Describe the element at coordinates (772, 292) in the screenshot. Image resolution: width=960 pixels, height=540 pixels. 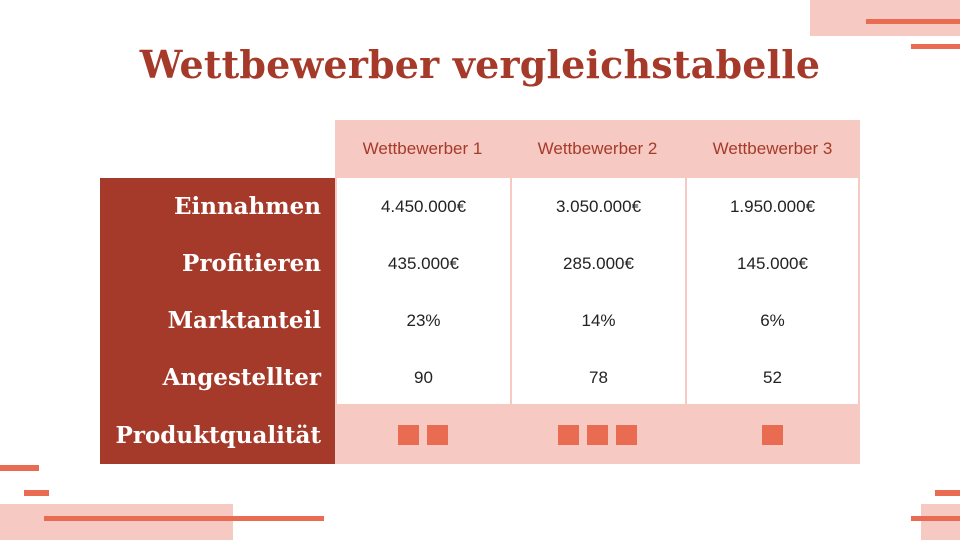
I see `value-column-3: 1.950.000€ 145.000€ 6% 52` at that location.